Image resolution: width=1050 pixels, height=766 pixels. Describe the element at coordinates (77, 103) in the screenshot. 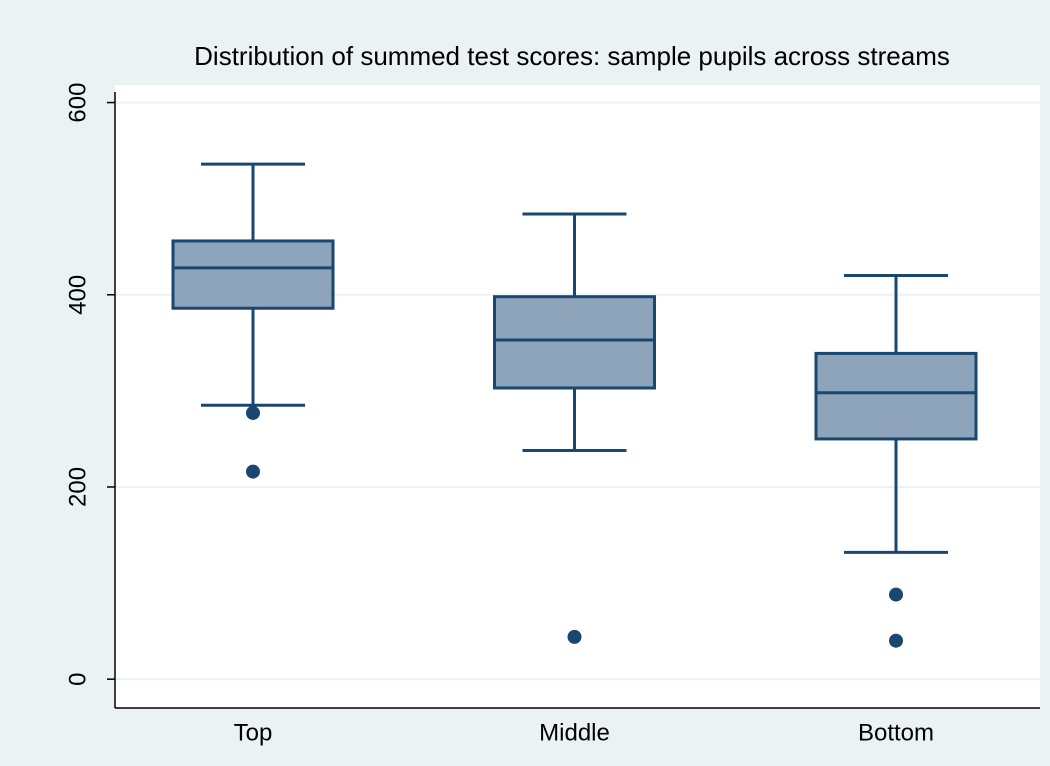

I see `y-tick-label: 600` at that location.